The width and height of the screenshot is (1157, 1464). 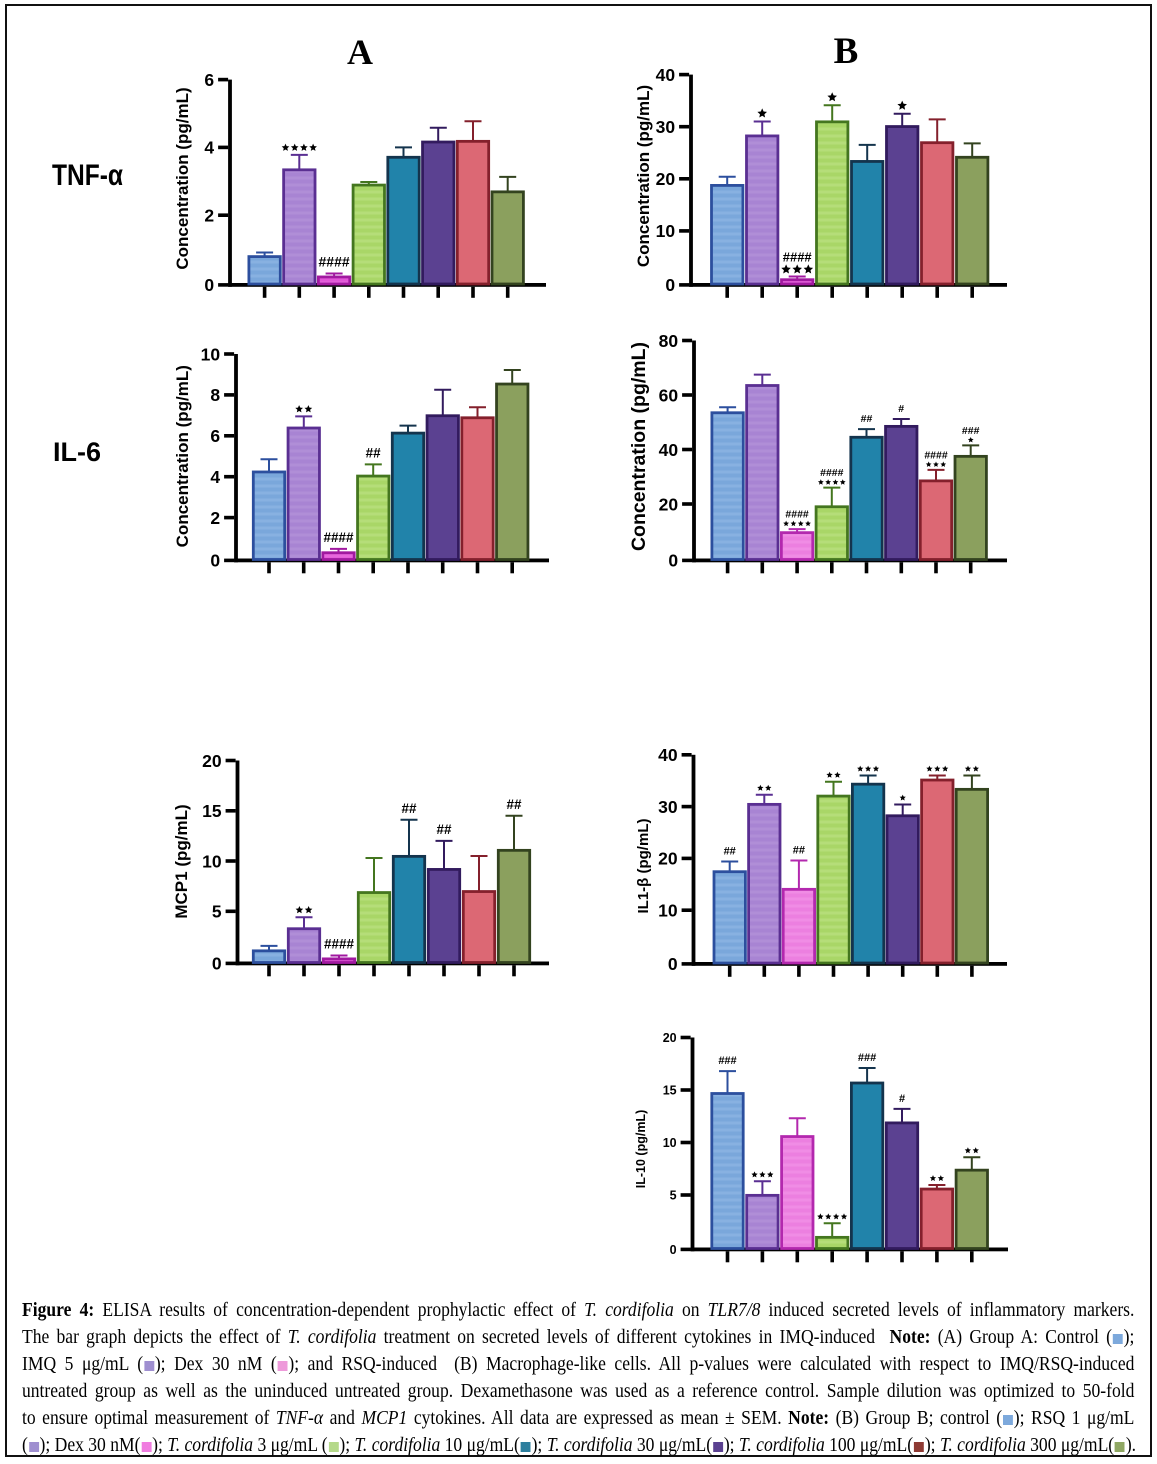 I want to click on svg-text: IL-10 (pg/mL), so click(x=641, y=1149).